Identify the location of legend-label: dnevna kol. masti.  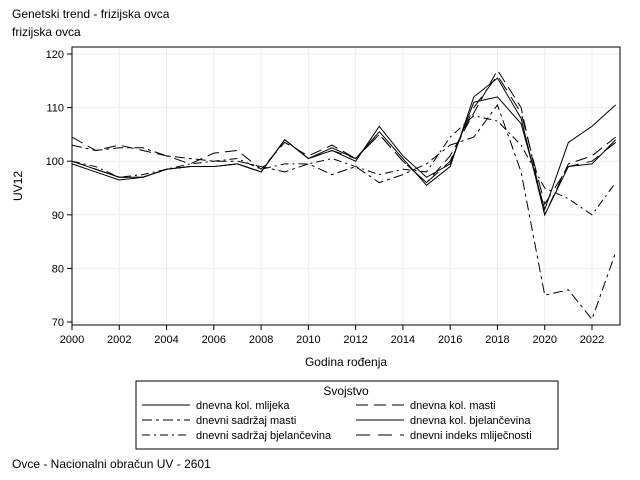
(453, 406).